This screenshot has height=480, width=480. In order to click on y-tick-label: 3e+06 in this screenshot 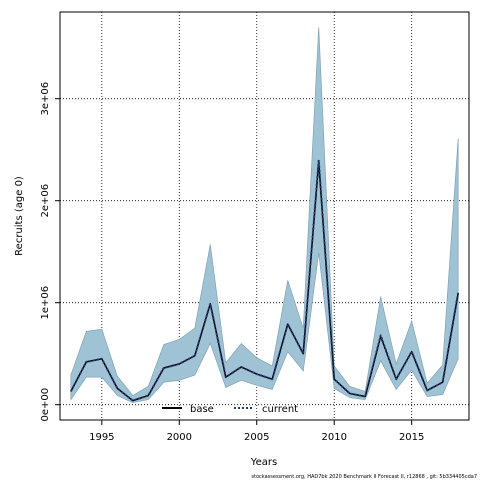, I will do `click(45, 99)`.